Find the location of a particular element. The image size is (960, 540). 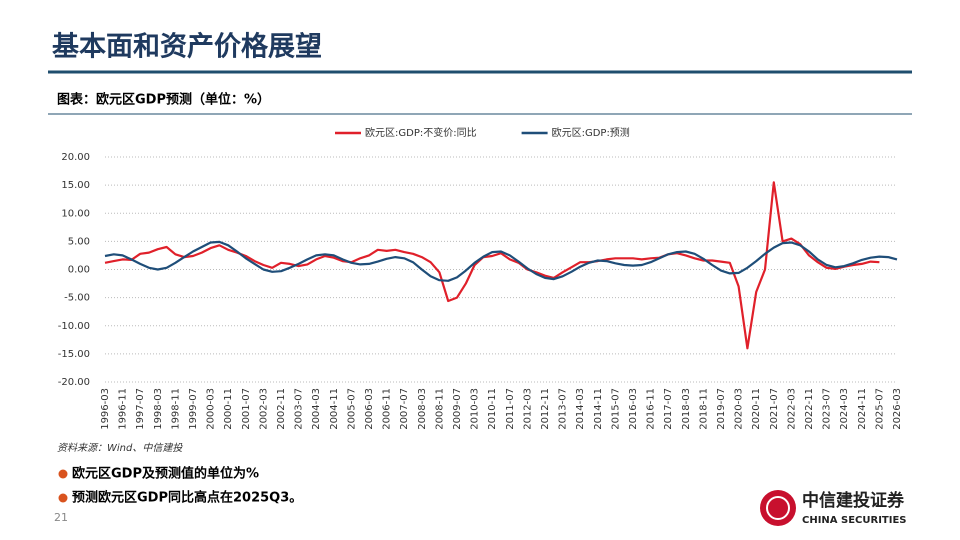

x-tick-label: 2016-11 is located at coordinates (651, 409).